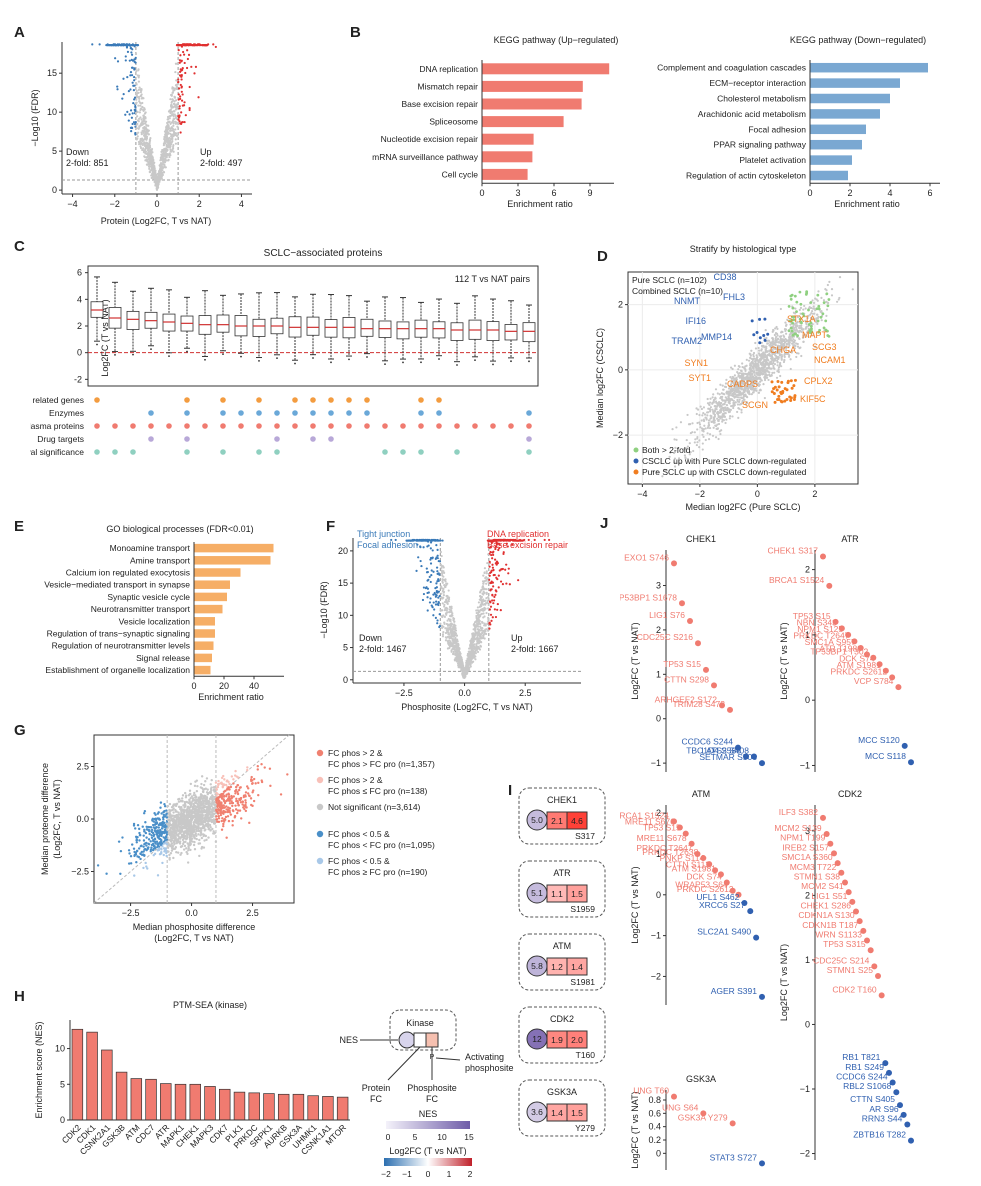 Image resolution: width=981 pixels, height=1186 pixels. Describe the element at coordinates (620, 370) in the screenshot. I see `y-tick-label: 0` at that location.